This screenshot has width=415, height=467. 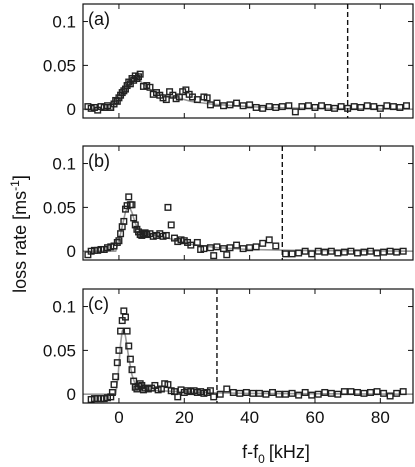 What do you see at coordinates (19, 234) in the screenshot?
I see `y-axis-label: loss rate [ms-1]` at bounding box center [19, 234].